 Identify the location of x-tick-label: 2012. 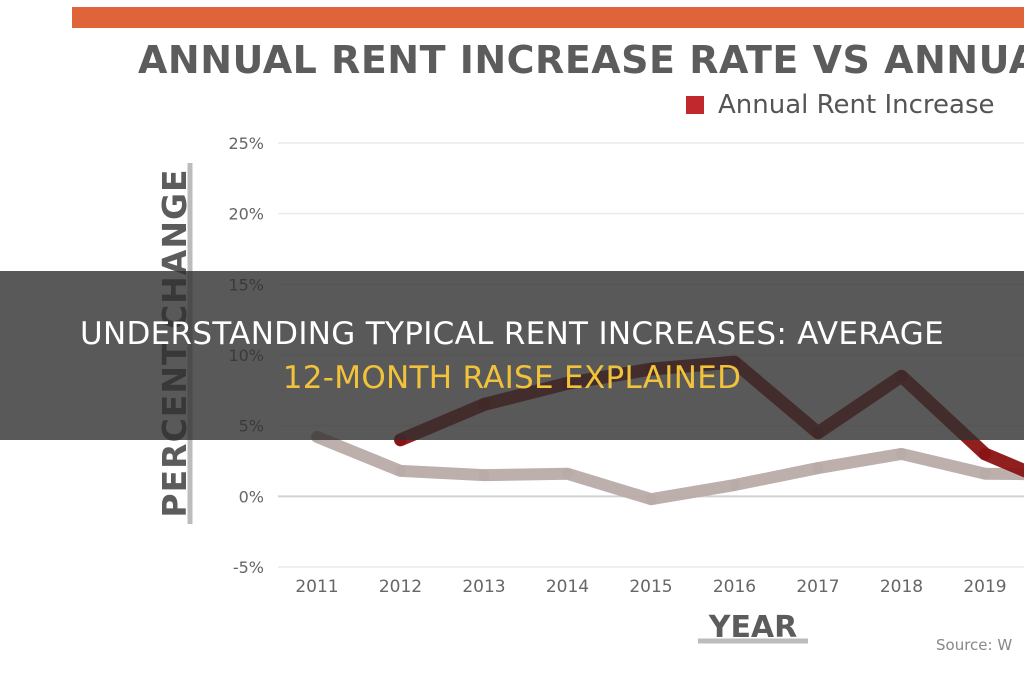
(400, 587).